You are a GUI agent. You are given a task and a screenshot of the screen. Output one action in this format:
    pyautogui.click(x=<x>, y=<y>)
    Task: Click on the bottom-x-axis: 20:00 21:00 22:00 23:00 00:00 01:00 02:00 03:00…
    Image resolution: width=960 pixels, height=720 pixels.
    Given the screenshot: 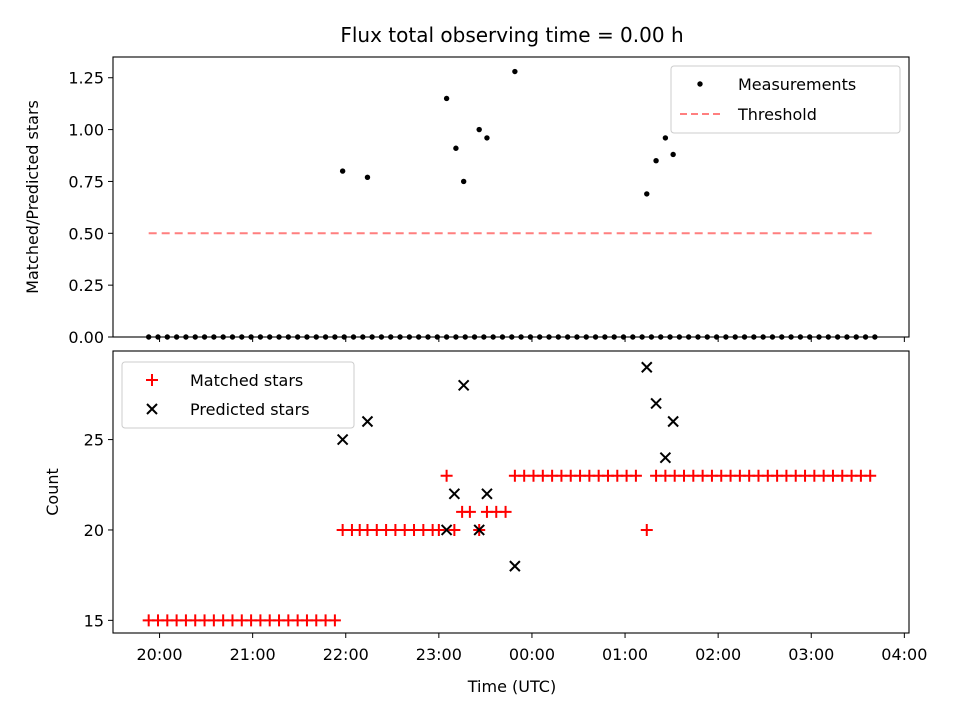 What is the action you would take?
    pyautogui.click(x=531, y=648)
    